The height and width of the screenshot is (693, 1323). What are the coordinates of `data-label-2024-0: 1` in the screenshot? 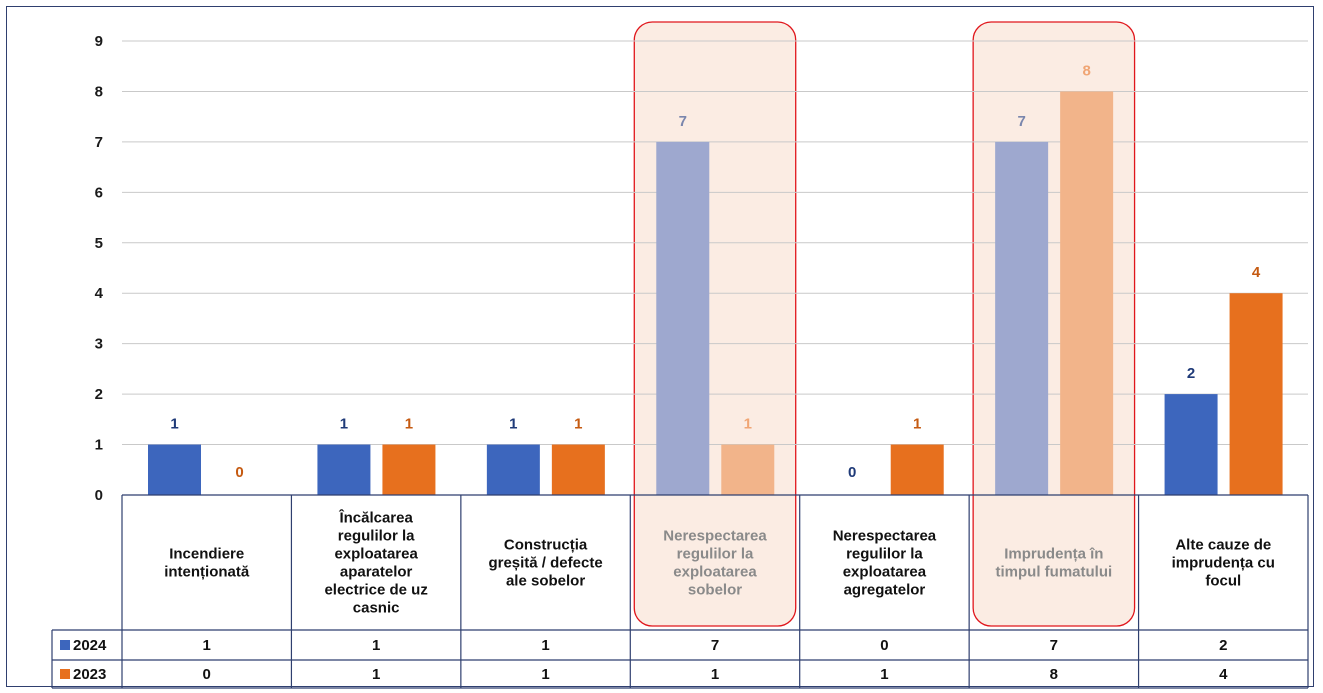 It's located at (174, 424).